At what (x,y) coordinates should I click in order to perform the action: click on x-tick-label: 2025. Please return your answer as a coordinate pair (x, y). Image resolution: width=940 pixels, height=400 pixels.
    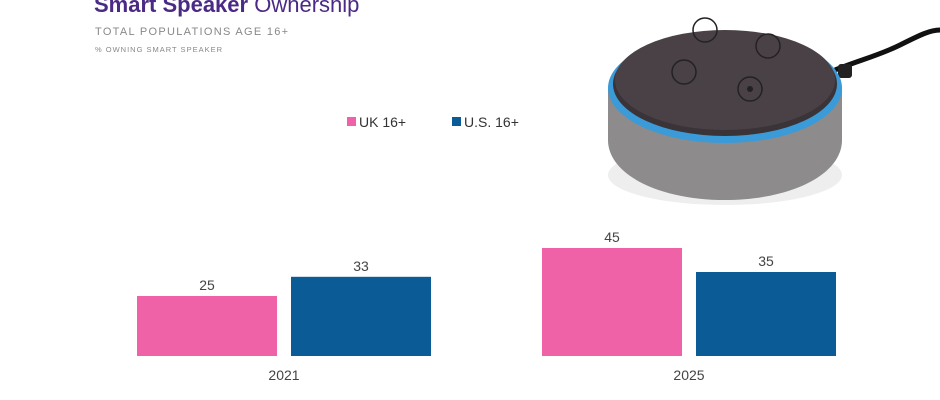
    Looking at the image, I should click on (688, 375).